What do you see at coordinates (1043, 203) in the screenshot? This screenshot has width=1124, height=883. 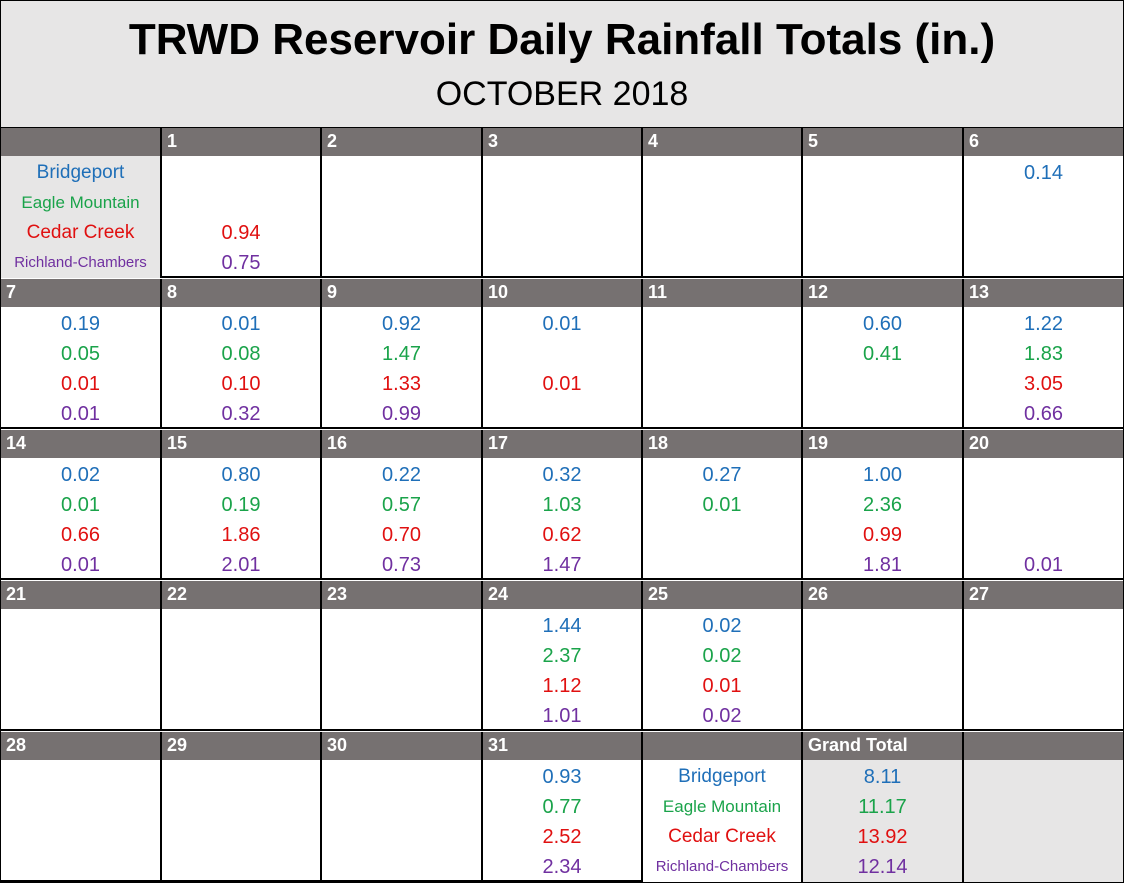 I see `day-cell: 6 0.14` at bounding box center [1043, 203].